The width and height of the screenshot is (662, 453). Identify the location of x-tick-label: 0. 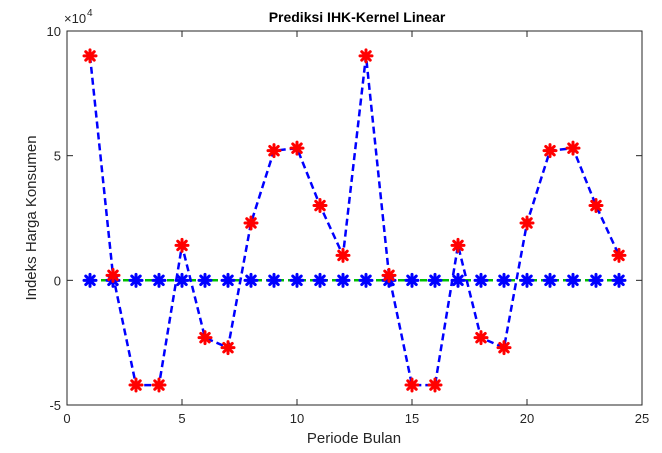
(66, 418).